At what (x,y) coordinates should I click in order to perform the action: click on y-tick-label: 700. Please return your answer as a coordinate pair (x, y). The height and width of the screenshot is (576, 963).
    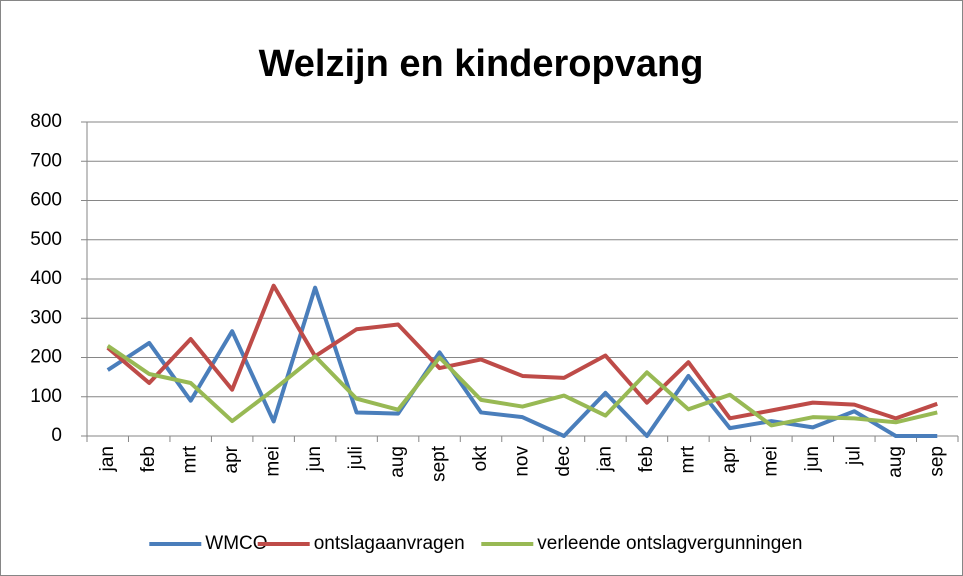
    Looking at the image, I should click on (46, 160).